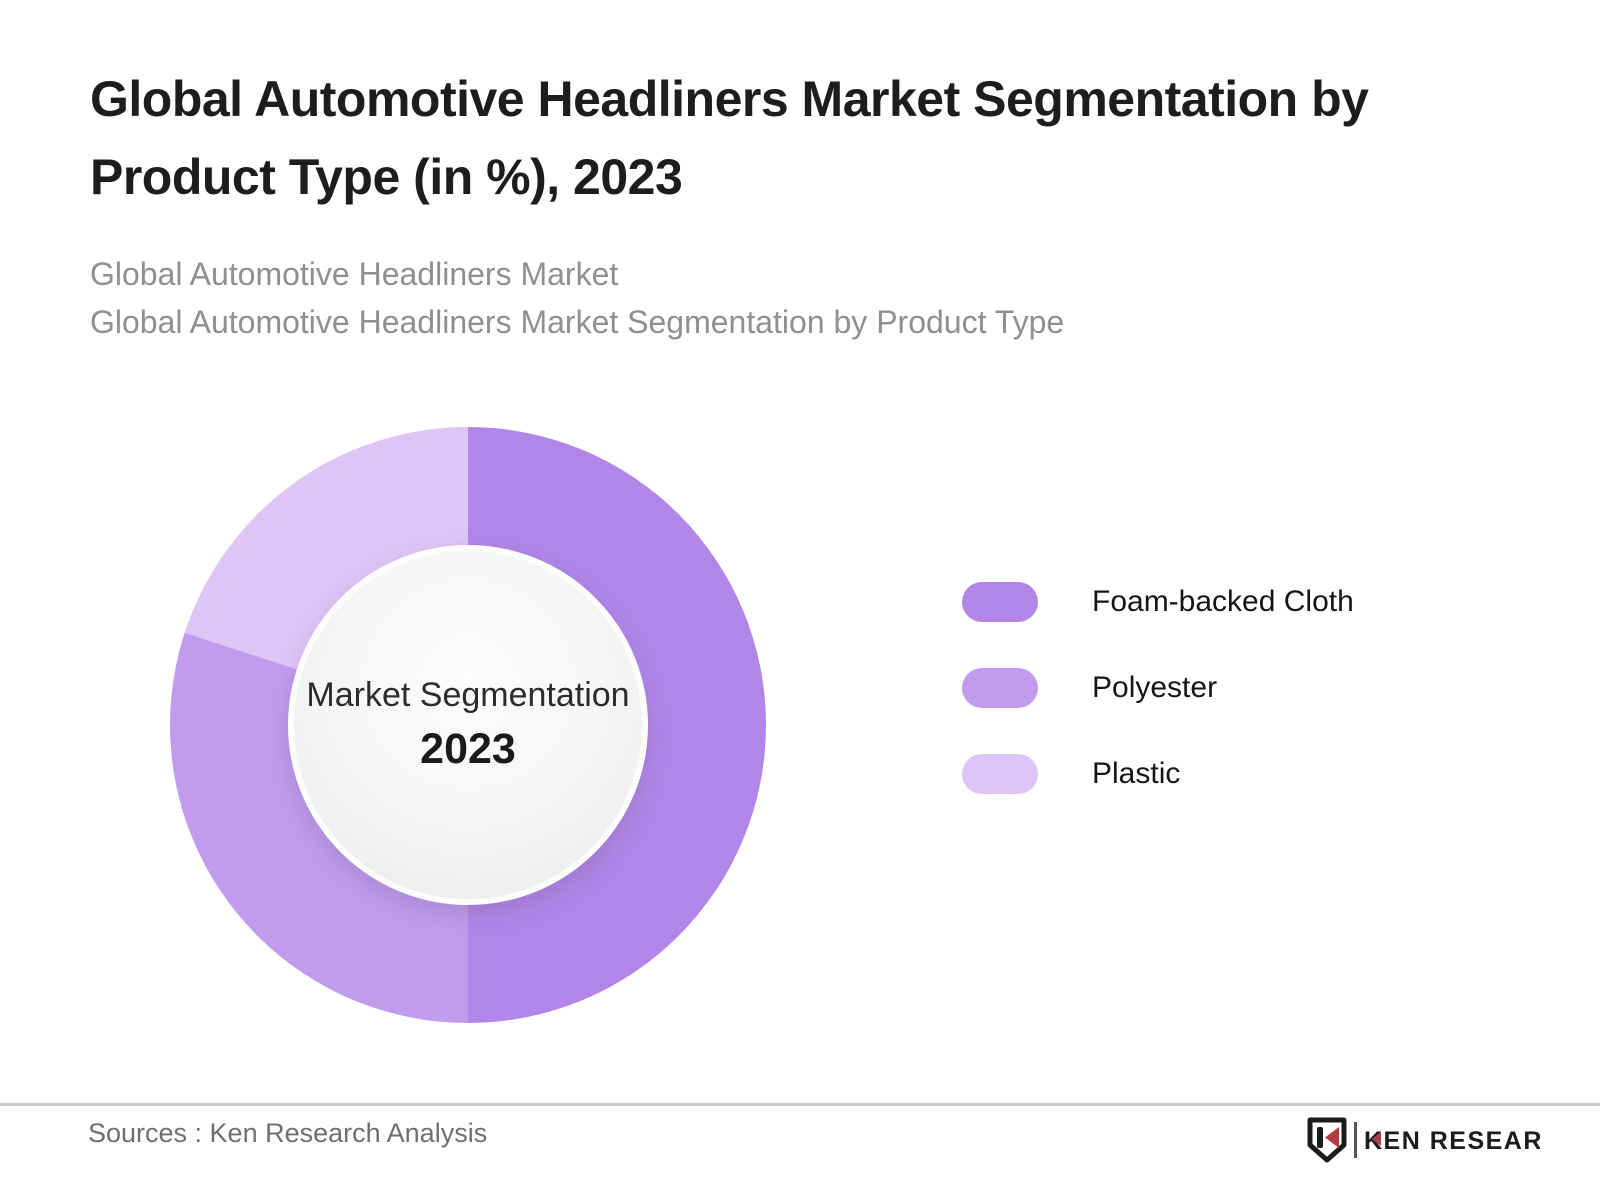  What do you see at coordinates (386, 177) in the screenshot?
I see `page-title-line-2: Product Type (in %), 2023` at bounding box center [386, 177].